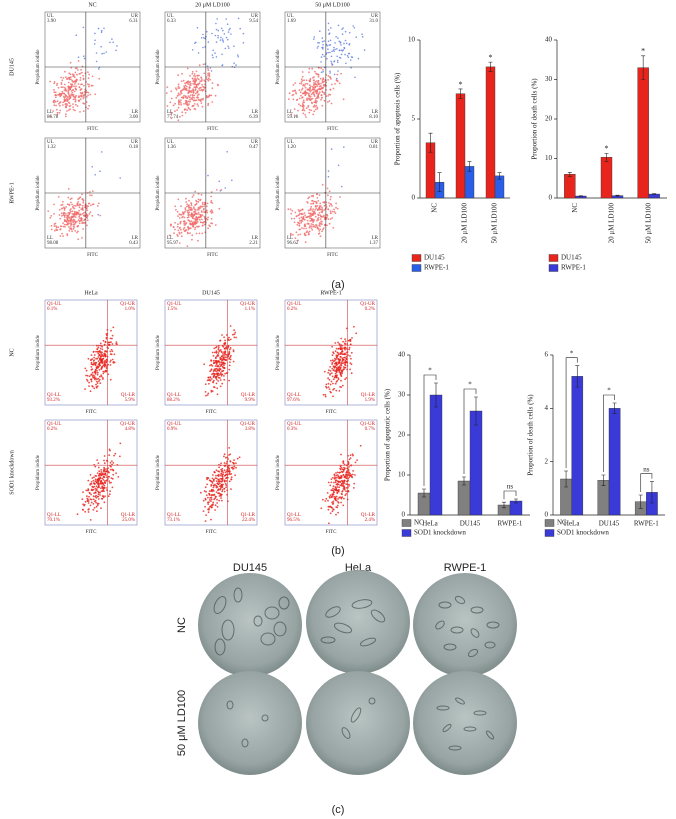 This screenshot has width=676, height=819. Describe the element at coordinates (291, 21) in the screenshot. I see `quadrant-value: 1.69` at that location.